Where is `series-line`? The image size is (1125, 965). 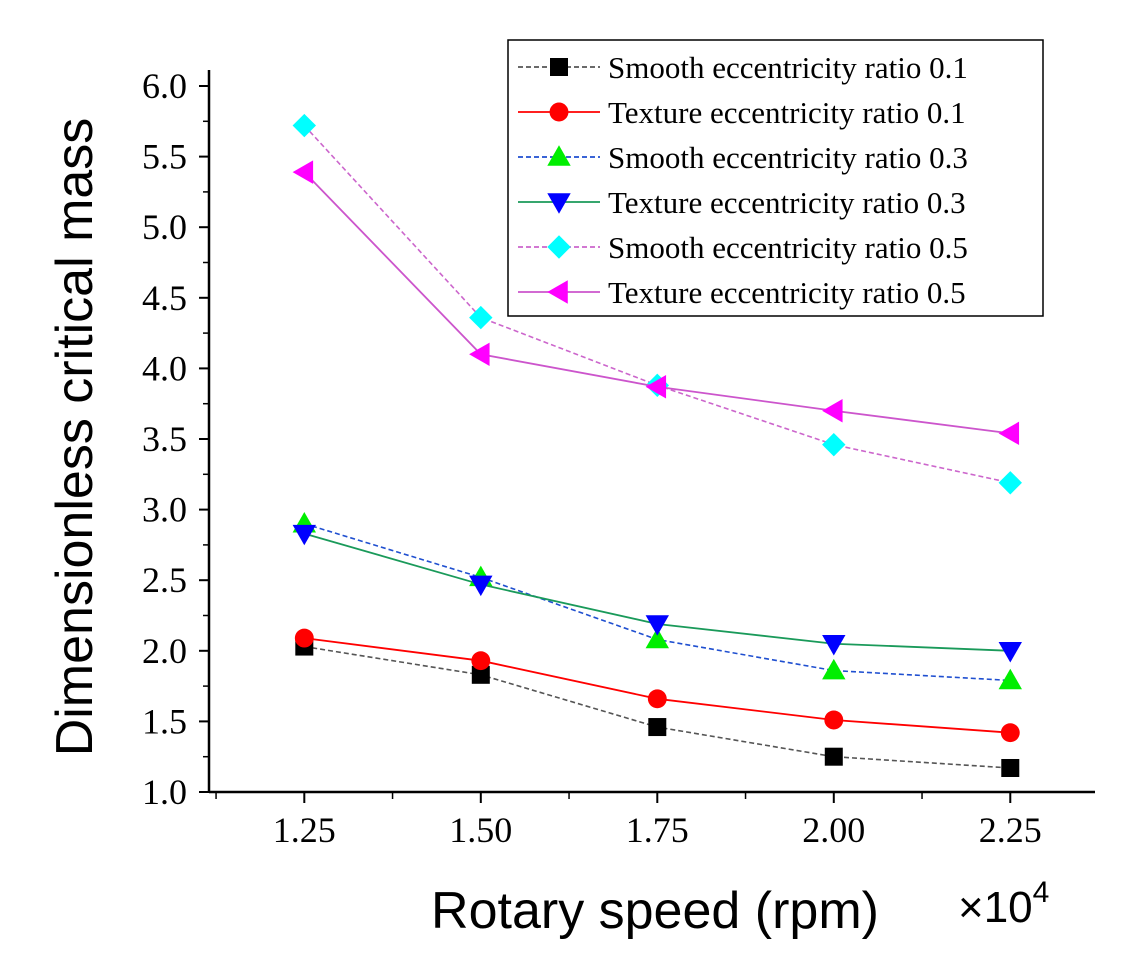 series-line is located at coordinates (657, 602).